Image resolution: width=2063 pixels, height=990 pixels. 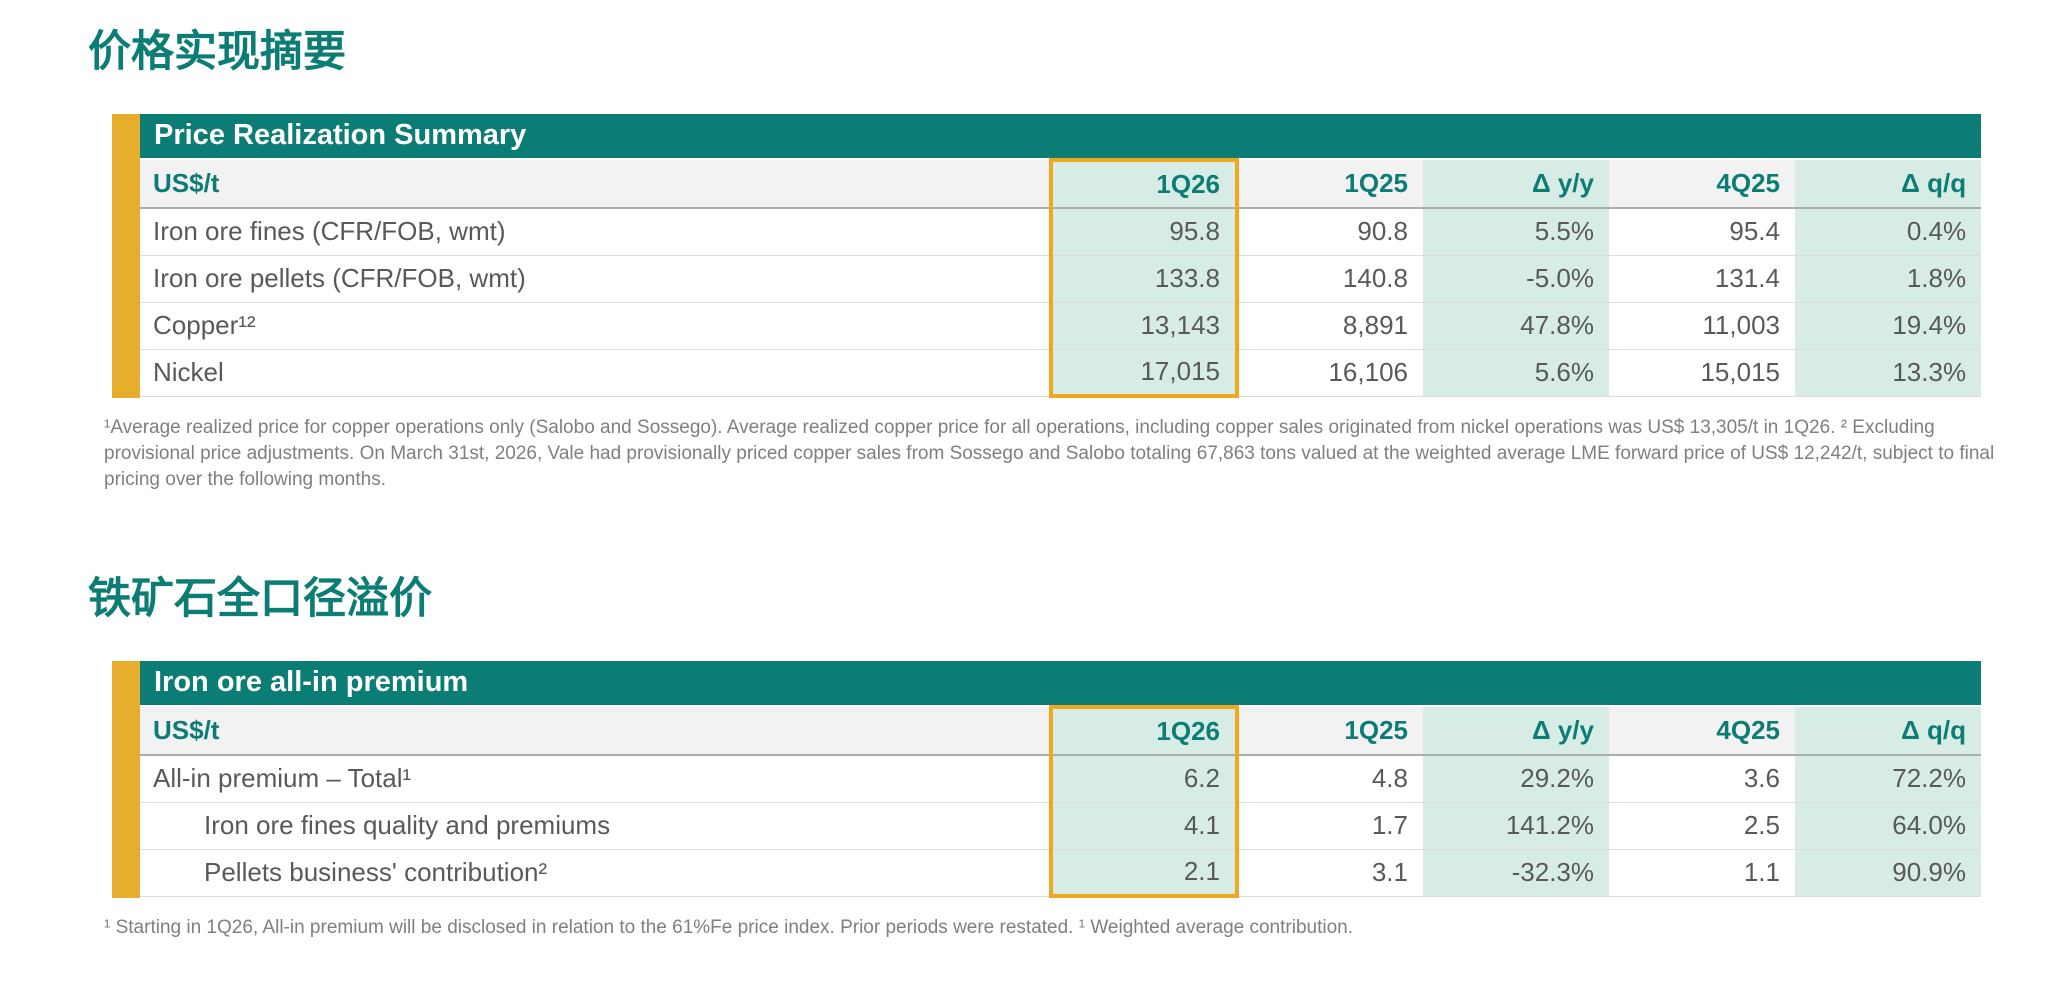 What do you see at coordinates (217, 52) in the screenshot?
I see `section-heading-price-realization: 价格实现摘要` at bounding box center [217, 52].